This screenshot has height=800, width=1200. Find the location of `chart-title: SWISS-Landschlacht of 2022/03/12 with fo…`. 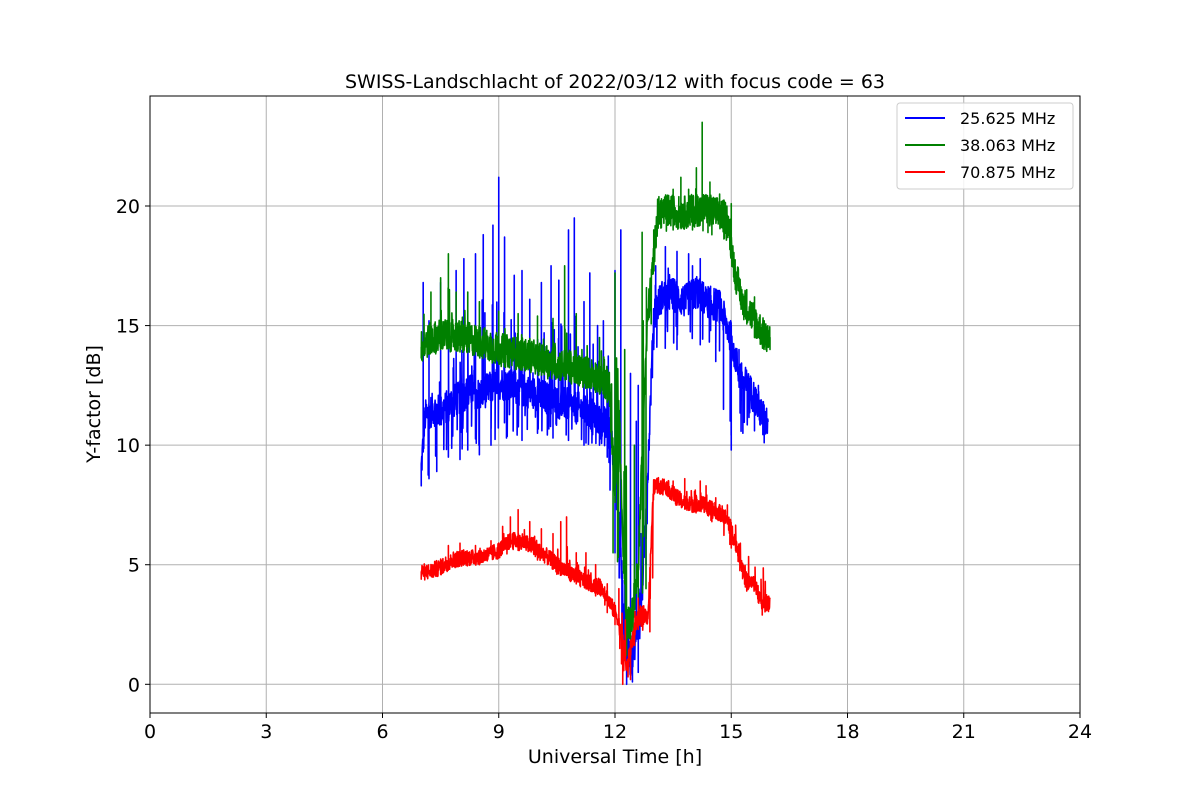

chart-title: SWISS-Landschlacht of 2022/03/12 with fo… is located at coordinates (615, 82).